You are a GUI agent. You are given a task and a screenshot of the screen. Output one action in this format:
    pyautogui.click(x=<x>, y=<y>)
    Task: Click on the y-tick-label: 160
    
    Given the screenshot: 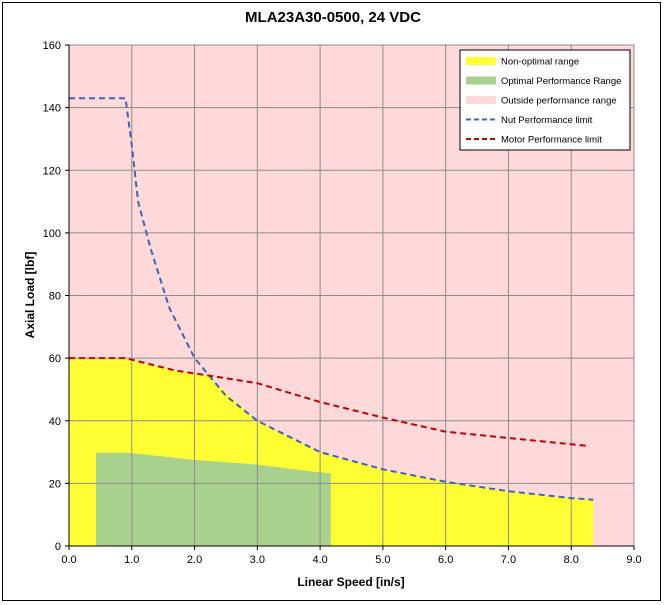 What is the action you would take?
    pyautogui.click(x=52, y=46)
    